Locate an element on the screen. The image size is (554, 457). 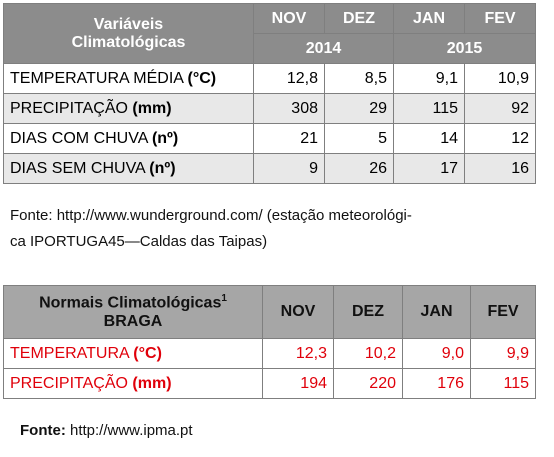
row: DIAS COM CHUVA (nº) 21 5 14 12 is located at coordinates (269, 138).